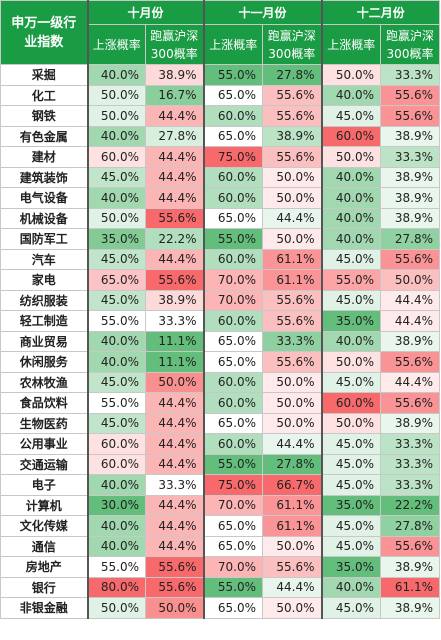 The width and height of the screenshot is (441, 640). I want to click on industry-name: 电气设备, so click(44, 198).